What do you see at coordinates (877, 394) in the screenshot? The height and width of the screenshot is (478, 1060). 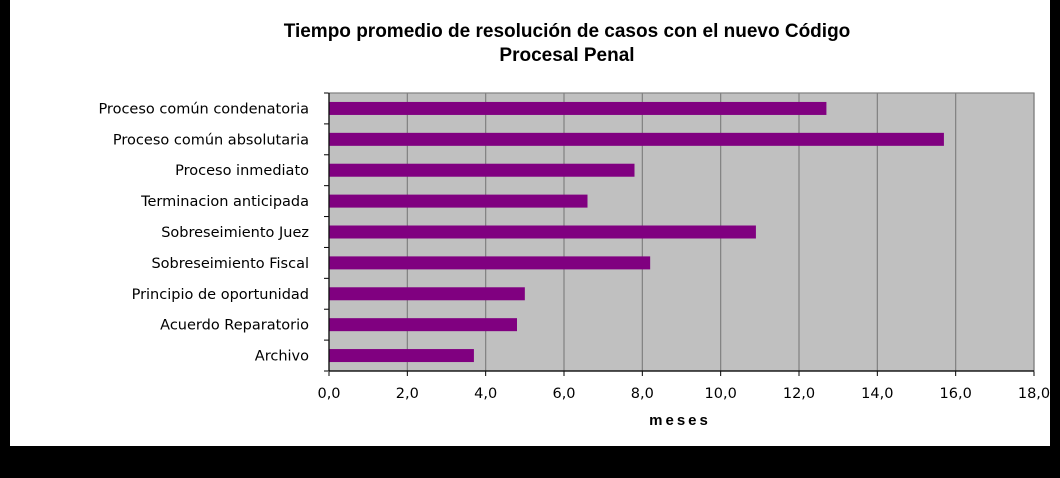 I see `x-tick-label: 14,0` at bounding box center [877, 394].